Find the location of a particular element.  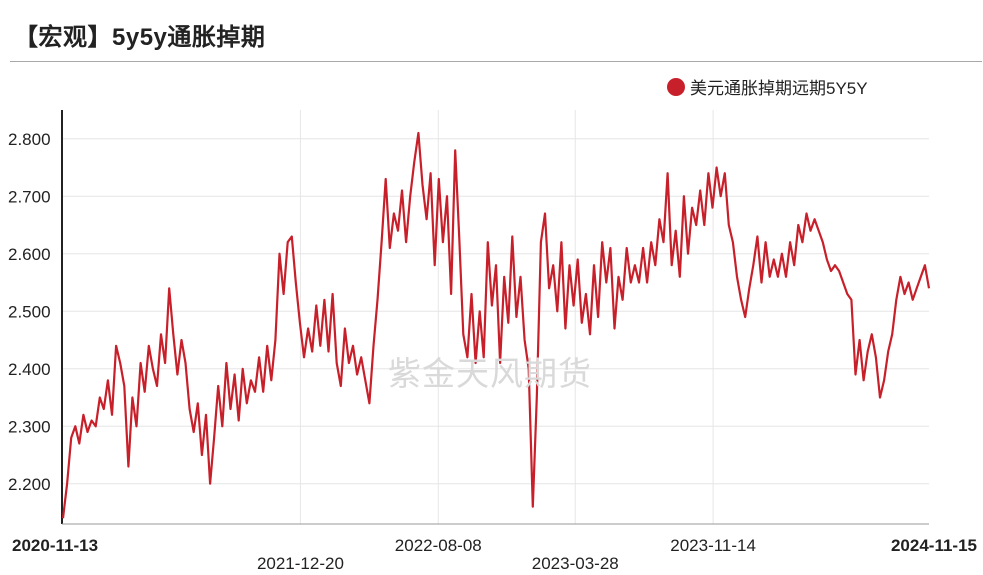

watermark: 紫金天风期货 is located at coordinates (490, 373).